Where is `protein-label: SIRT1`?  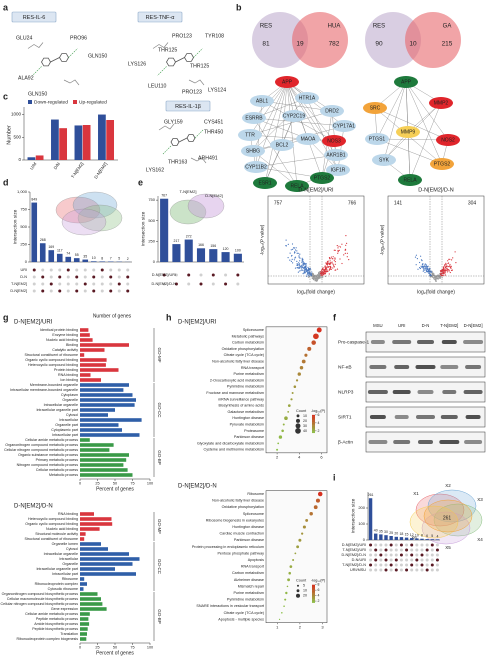
protein-label: SIRT1 is located at coordinates (345, 417).